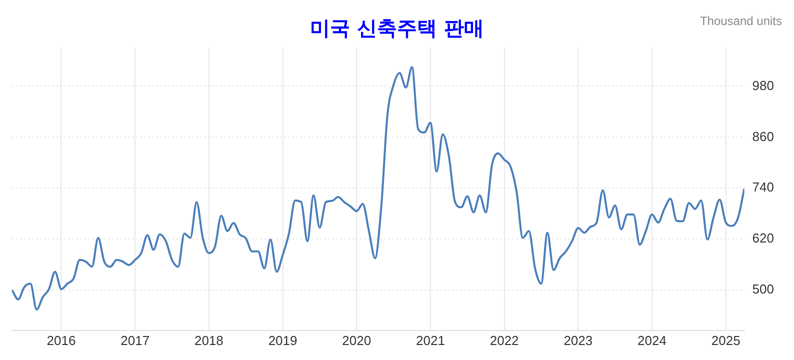 The width and height of the screenshot is (794, 360). What do you see at coordinates (763, 136) in the screenshot?
I see `y-tick-label: 860` at bounding box center [763, 136].